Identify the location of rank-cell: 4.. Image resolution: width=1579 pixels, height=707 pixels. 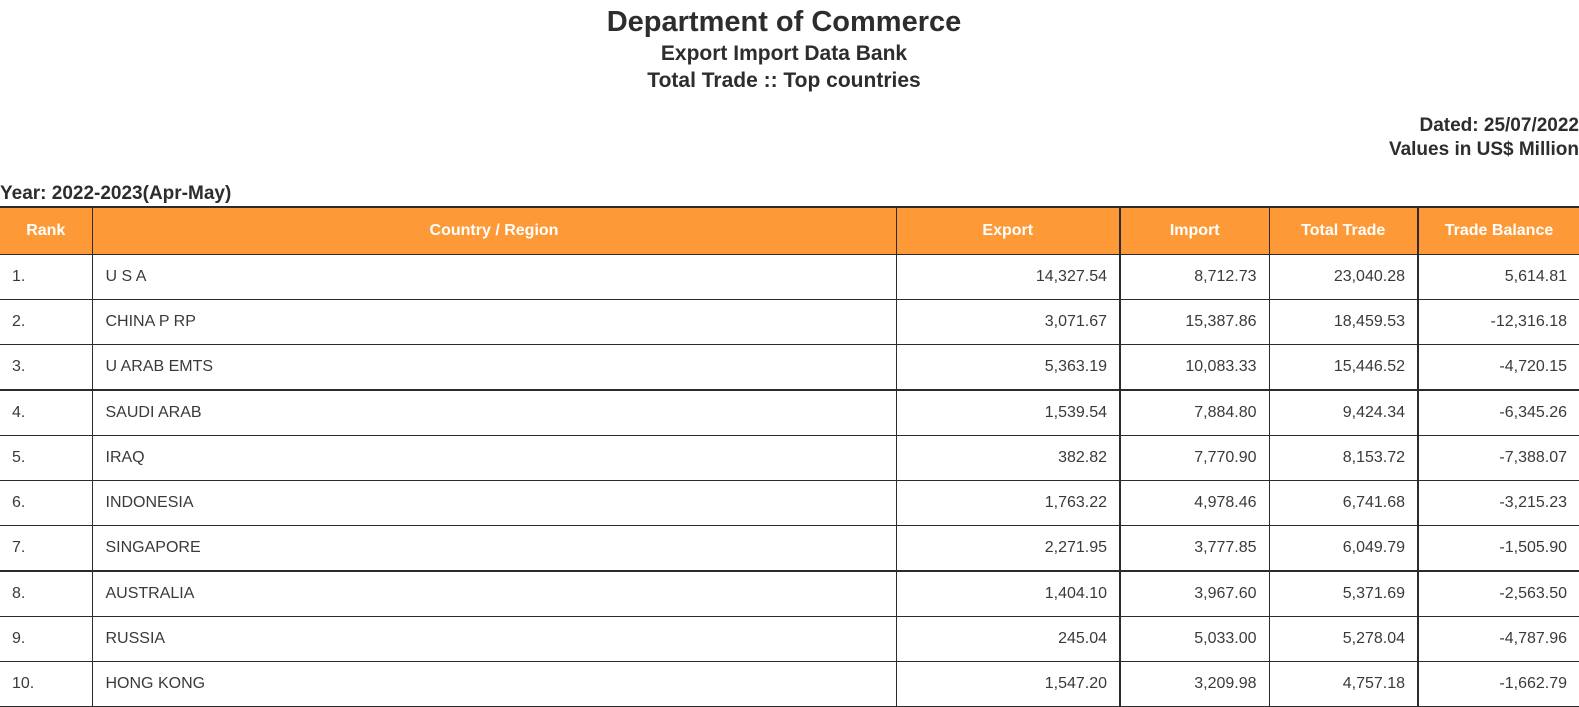
(46, 412).